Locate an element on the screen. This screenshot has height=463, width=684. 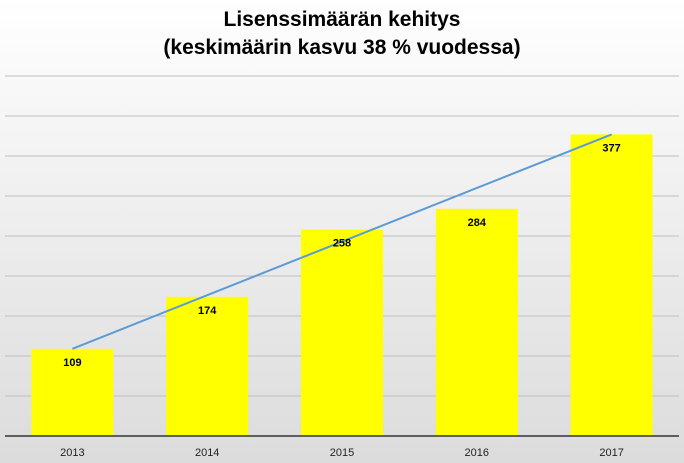
x-tick-label-2016: 2016 is located at coordinates (477, 453).